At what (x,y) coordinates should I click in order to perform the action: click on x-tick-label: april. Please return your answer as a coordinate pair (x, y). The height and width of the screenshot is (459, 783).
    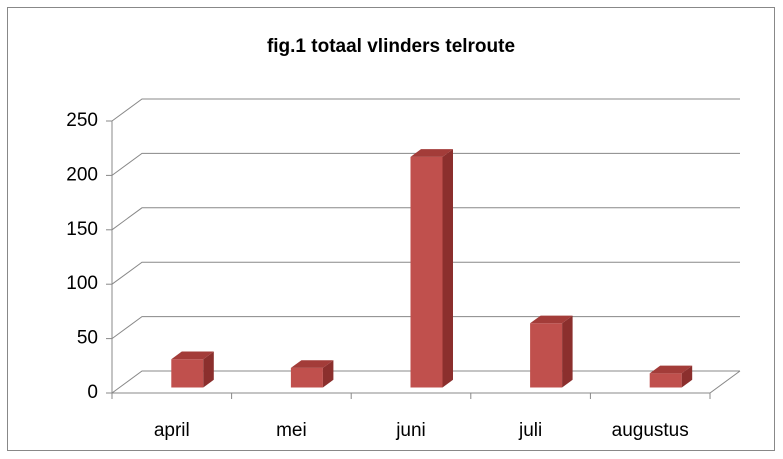
    Looking at the image, I should click on (172, 430).